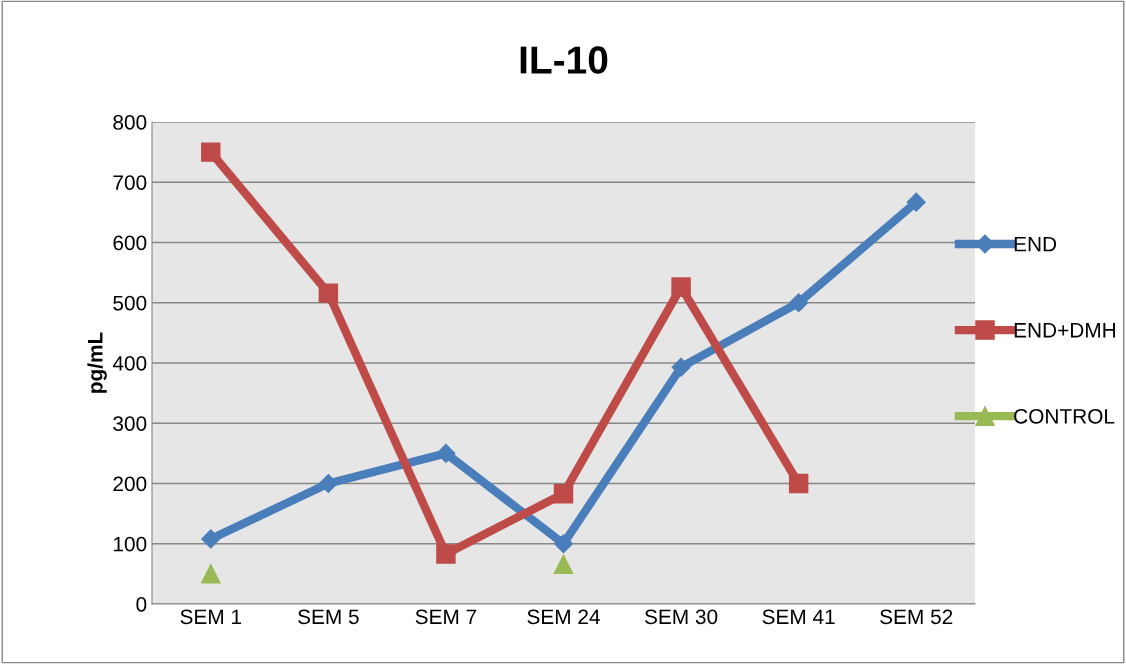 The width and height of the screenshot is (1126, 664). Describe the element at coordinates (130, 122) in the screenshot. I see `y-tick-label: 800` at that location.